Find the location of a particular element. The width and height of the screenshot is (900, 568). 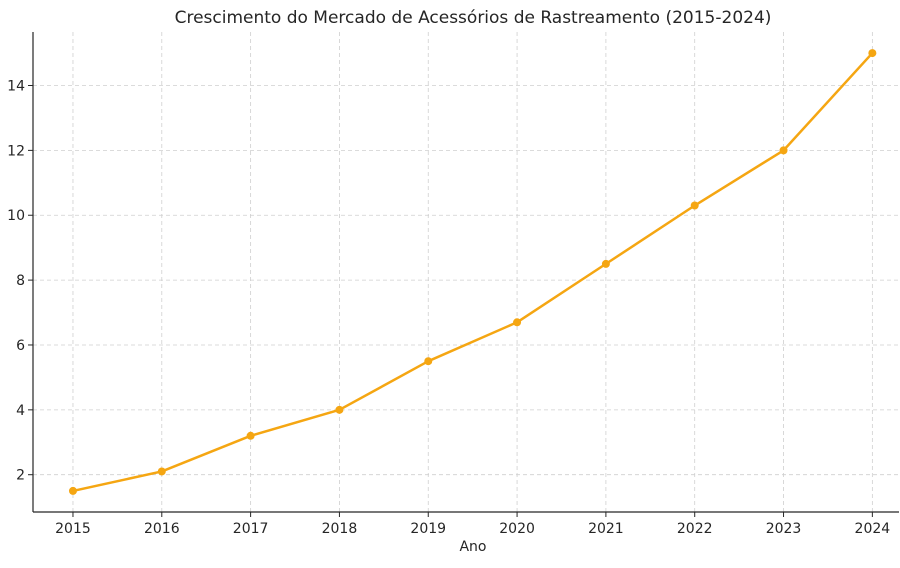

y-tick-label: 14 is located at coordinates (16, 87).